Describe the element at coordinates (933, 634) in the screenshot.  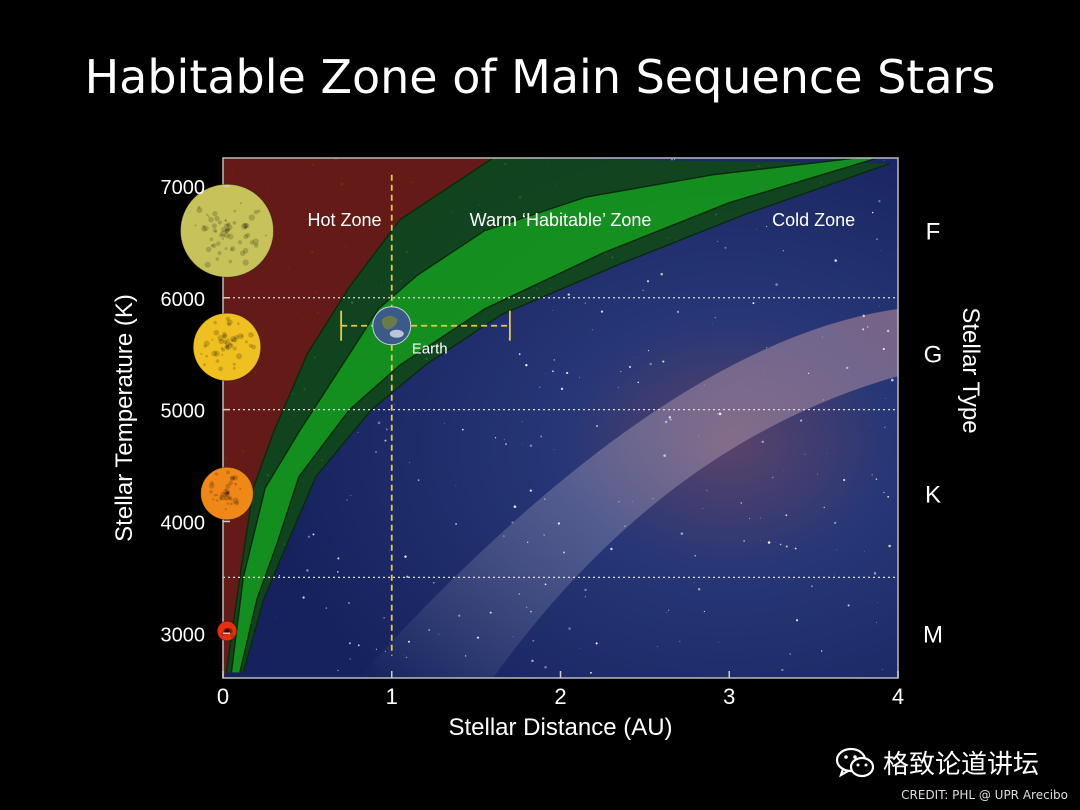
I see `stellar-type-M: M` at that location.